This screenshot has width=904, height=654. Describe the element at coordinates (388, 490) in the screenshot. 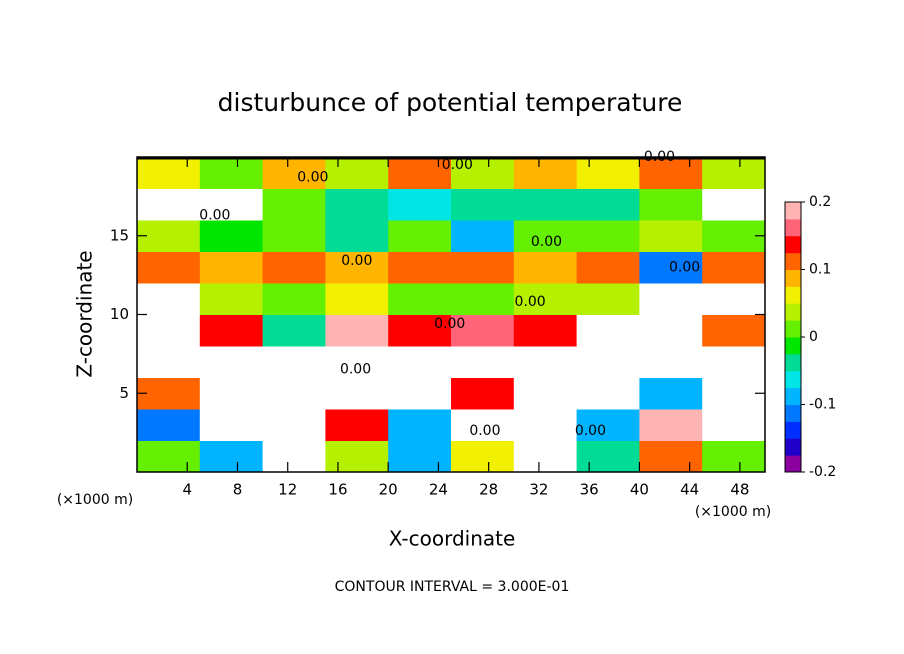

I see `x-tick-label: 20` at that location.